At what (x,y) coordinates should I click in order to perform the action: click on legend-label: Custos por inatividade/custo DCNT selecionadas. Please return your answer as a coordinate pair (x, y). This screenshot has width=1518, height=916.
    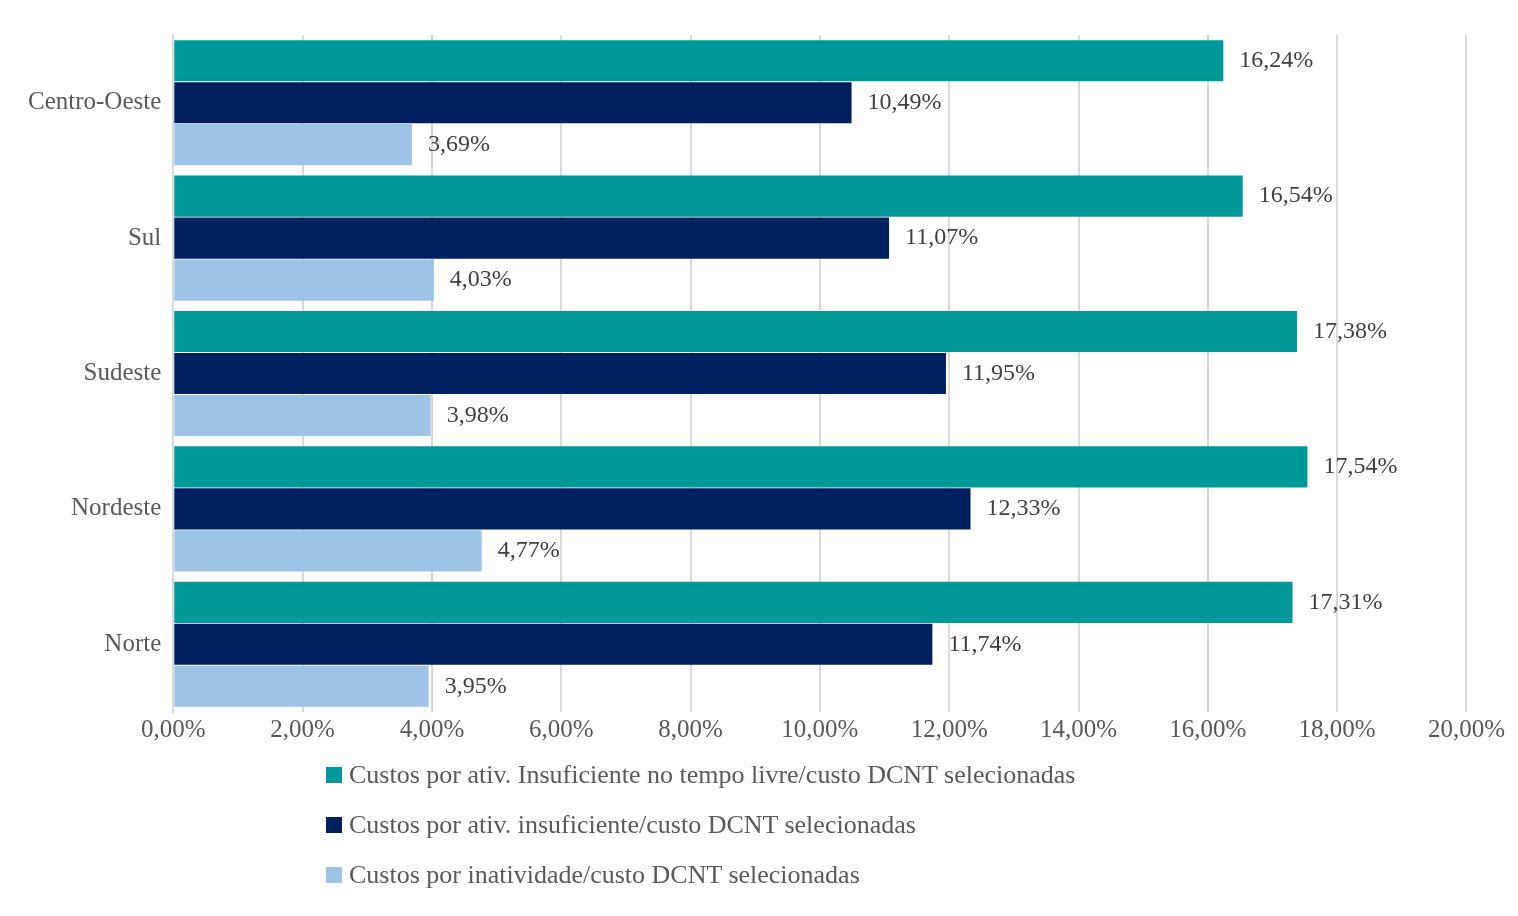
    Looking at the image, I should click on (604, 875).